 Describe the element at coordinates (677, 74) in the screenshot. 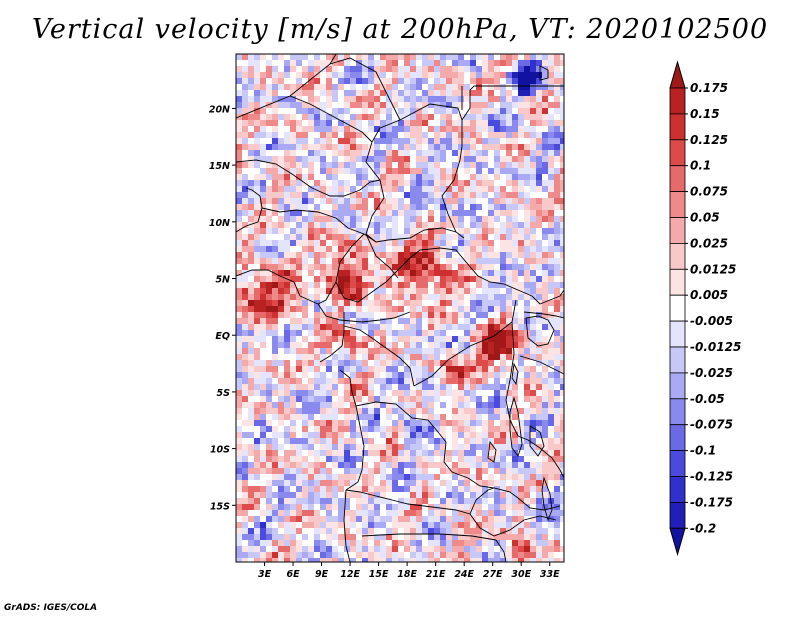

I see `colorbar-top-arrow` at that location.